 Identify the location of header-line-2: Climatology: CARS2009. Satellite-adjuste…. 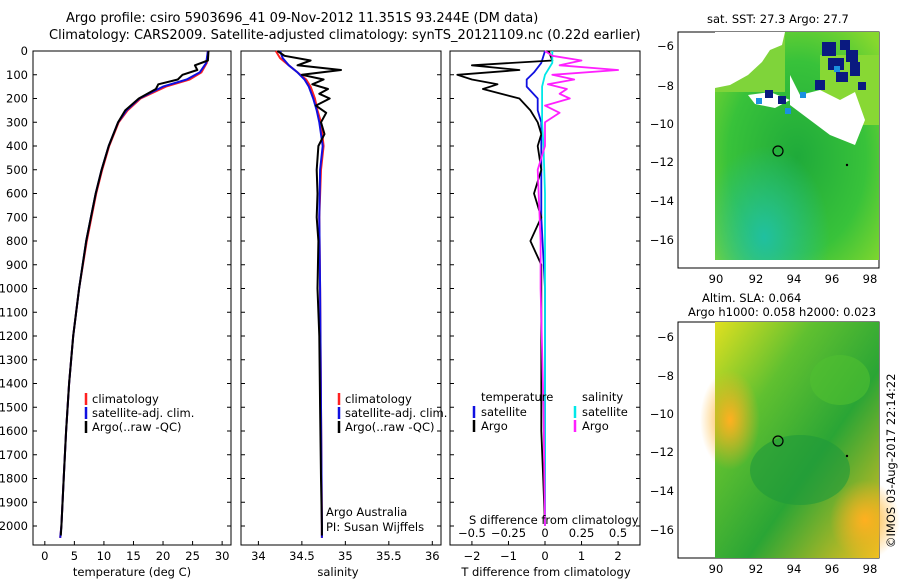
(345, 35).